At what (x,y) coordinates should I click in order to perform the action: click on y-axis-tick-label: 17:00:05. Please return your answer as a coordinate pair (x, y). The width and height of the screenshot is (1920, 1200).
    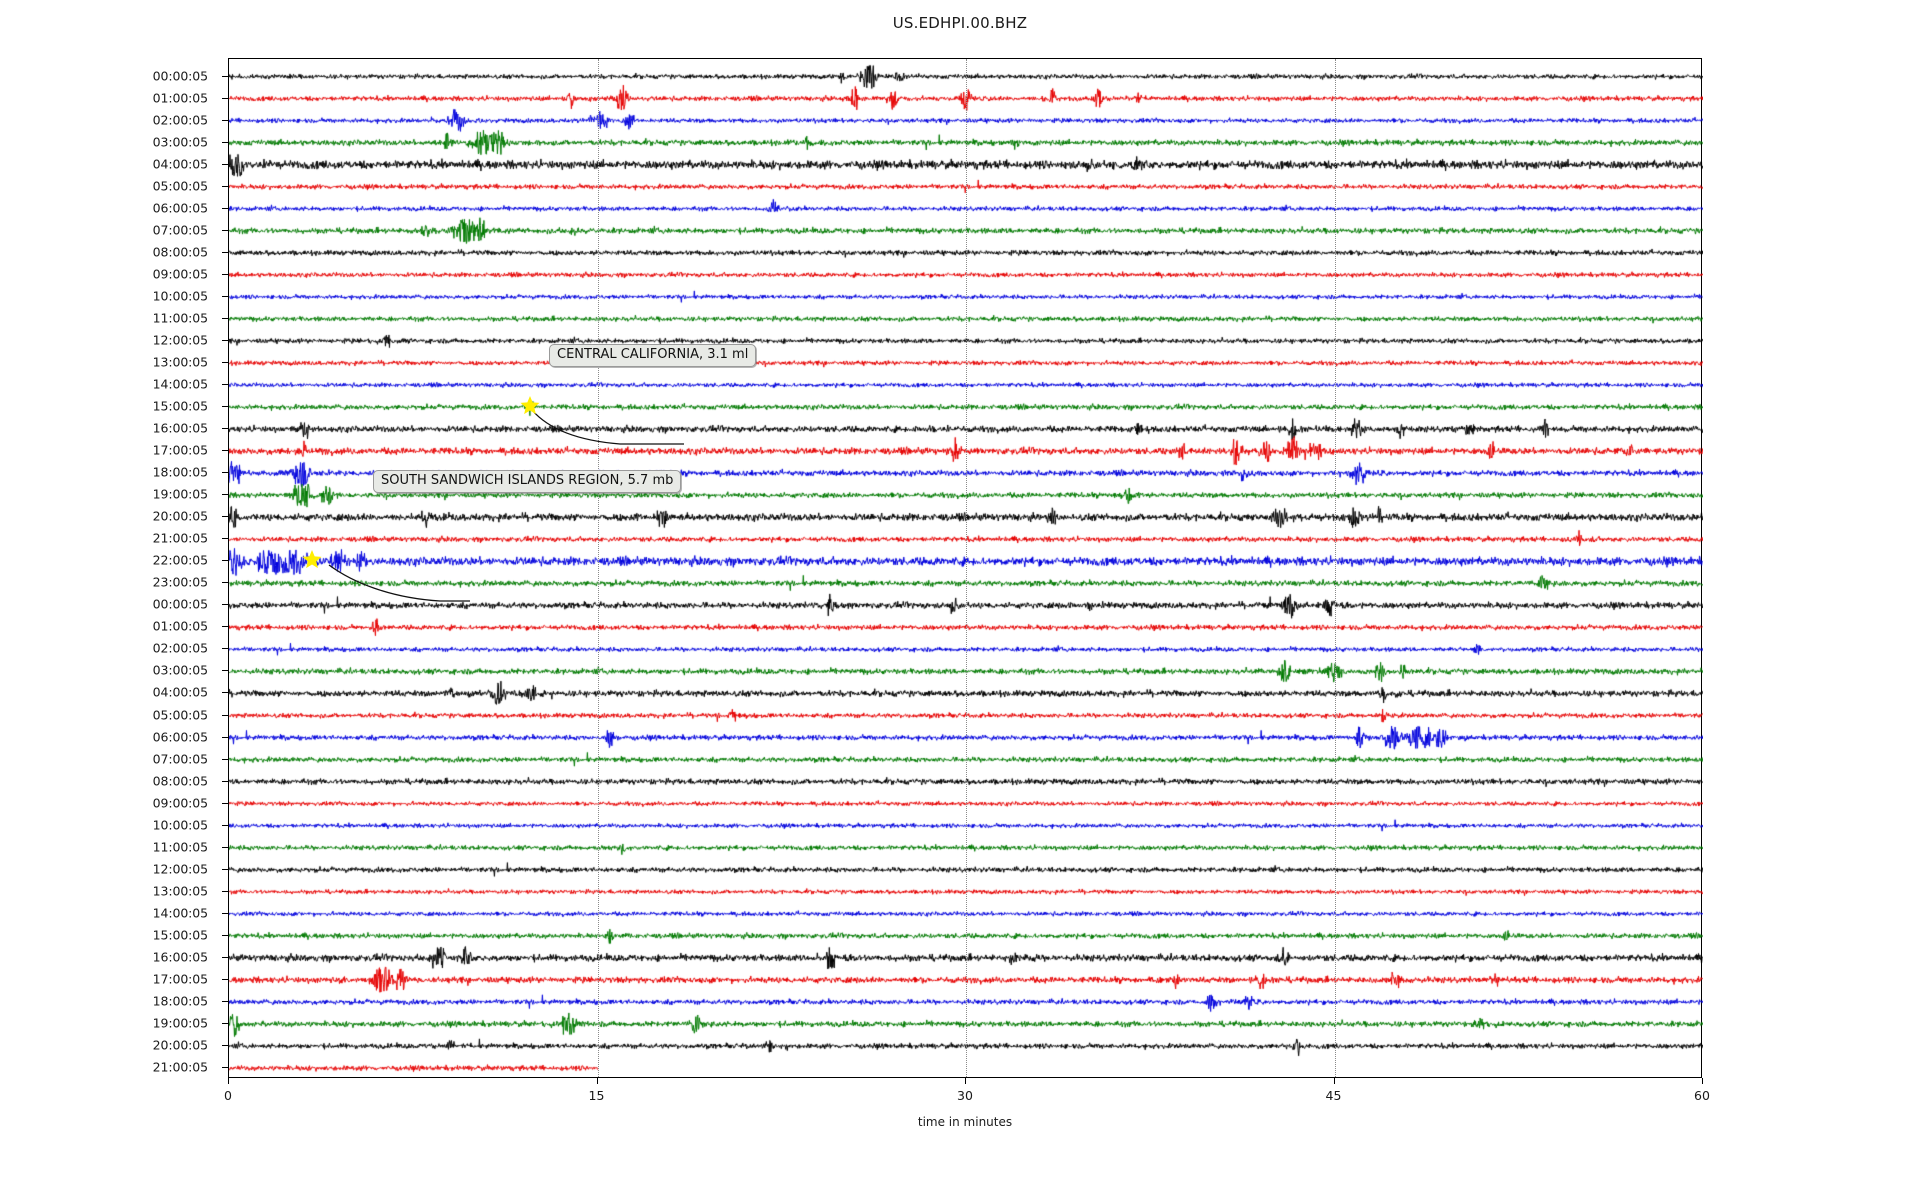
    Looking at the image, I should click on (180, 979).